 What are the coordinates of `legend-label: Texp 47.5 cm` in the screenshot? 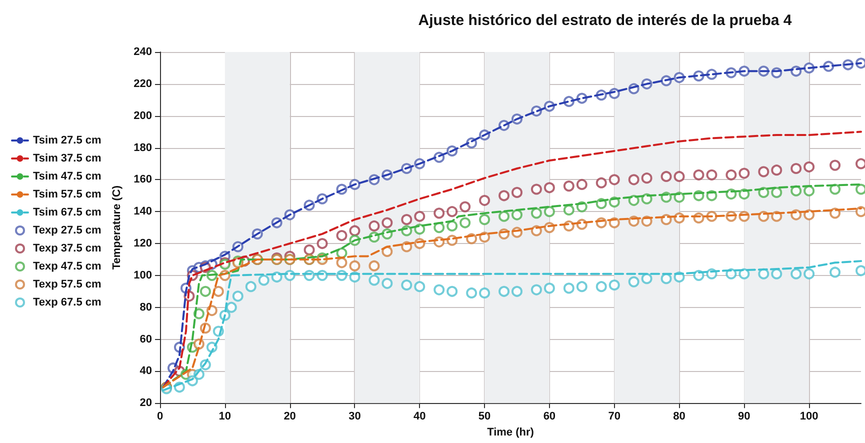 It's located at (67, 266).